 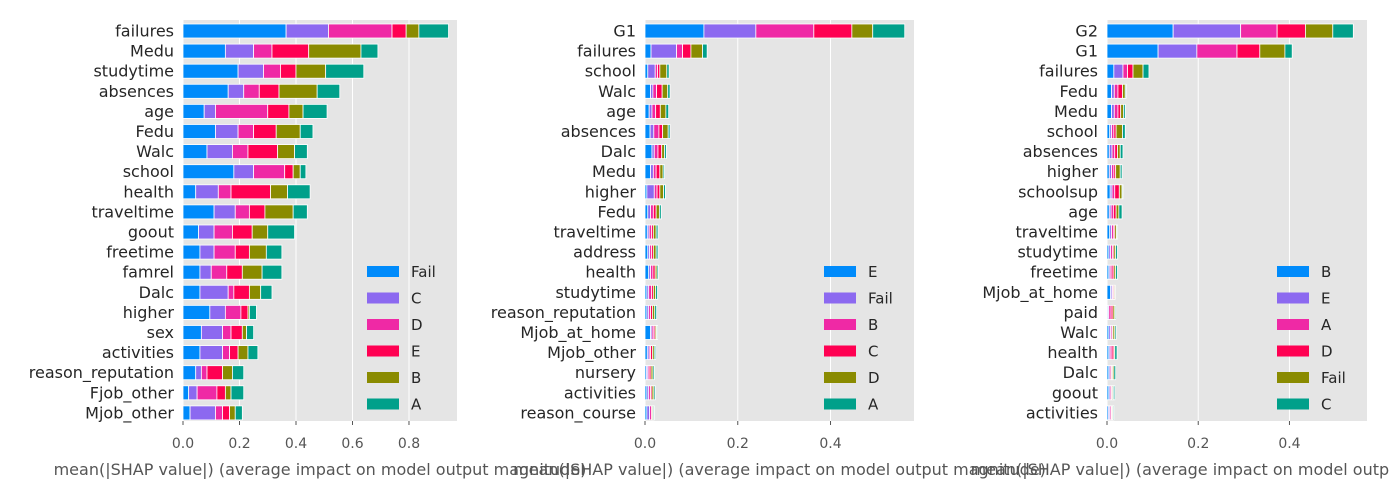 I want to click on bar-failures-Fail, so click(x=1138, y=71).